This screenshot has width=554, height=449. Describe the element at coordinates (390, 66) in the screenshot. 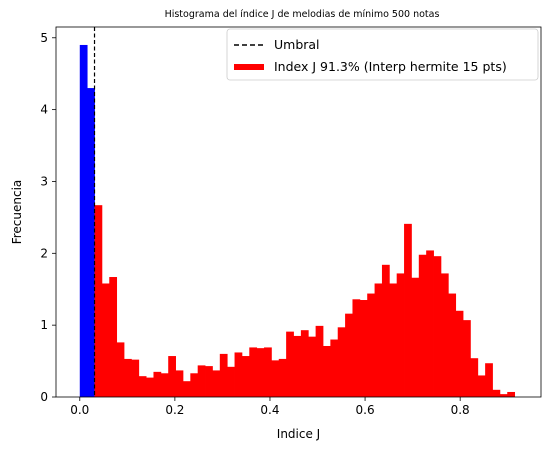

I see `legend-series-label: Index J 91.3% (Interp hermite 15 pts)` at that location.